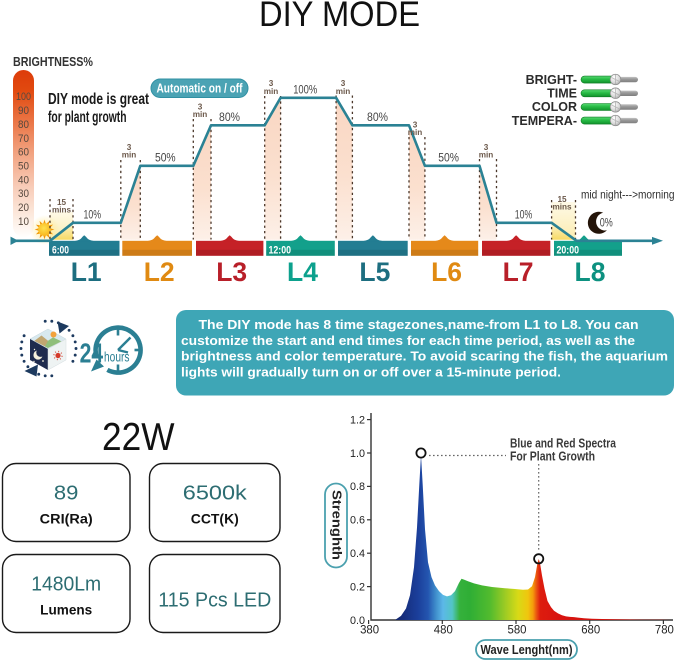 The width and height of the screenshot is (679, 663). I want to click on svg-text: 60, so click(23, 153).